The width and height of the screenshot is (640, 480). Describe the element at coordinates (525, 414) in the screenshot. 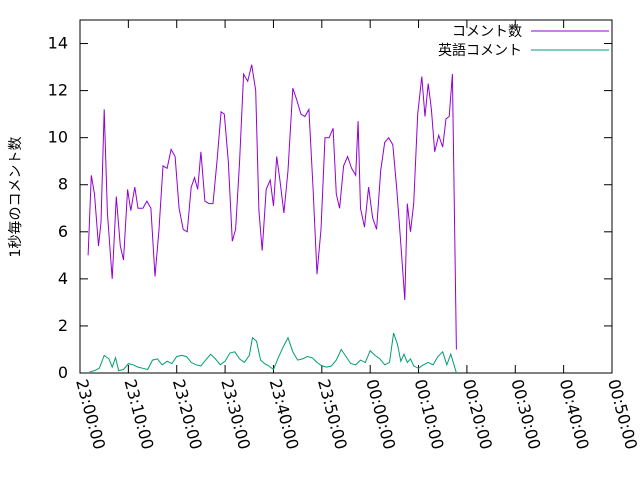

I see `x-tick-label: 00:30:00` at that location.